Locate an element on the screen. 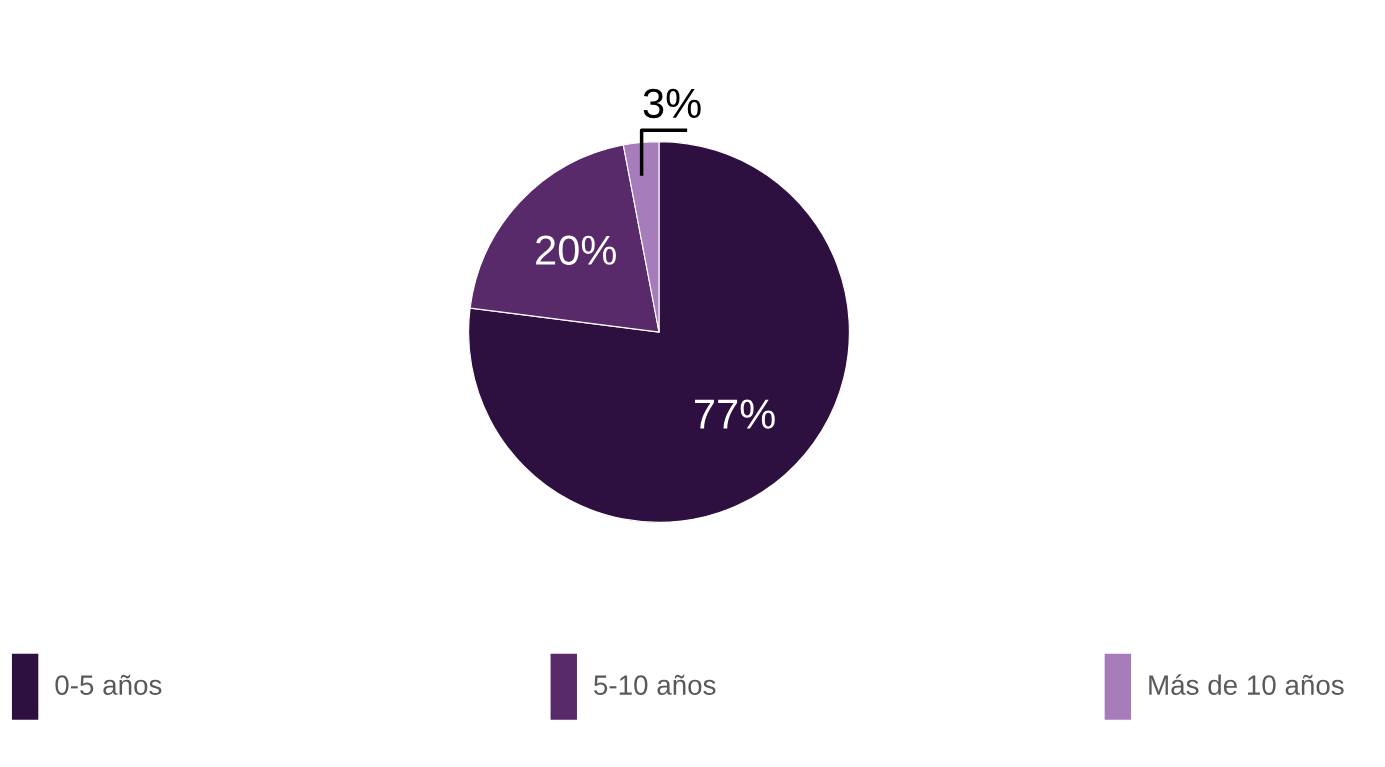 The height and width of the screenshot is (767, 1385). legend-label: Más de 10 años is located at coordinates (1246, 684).